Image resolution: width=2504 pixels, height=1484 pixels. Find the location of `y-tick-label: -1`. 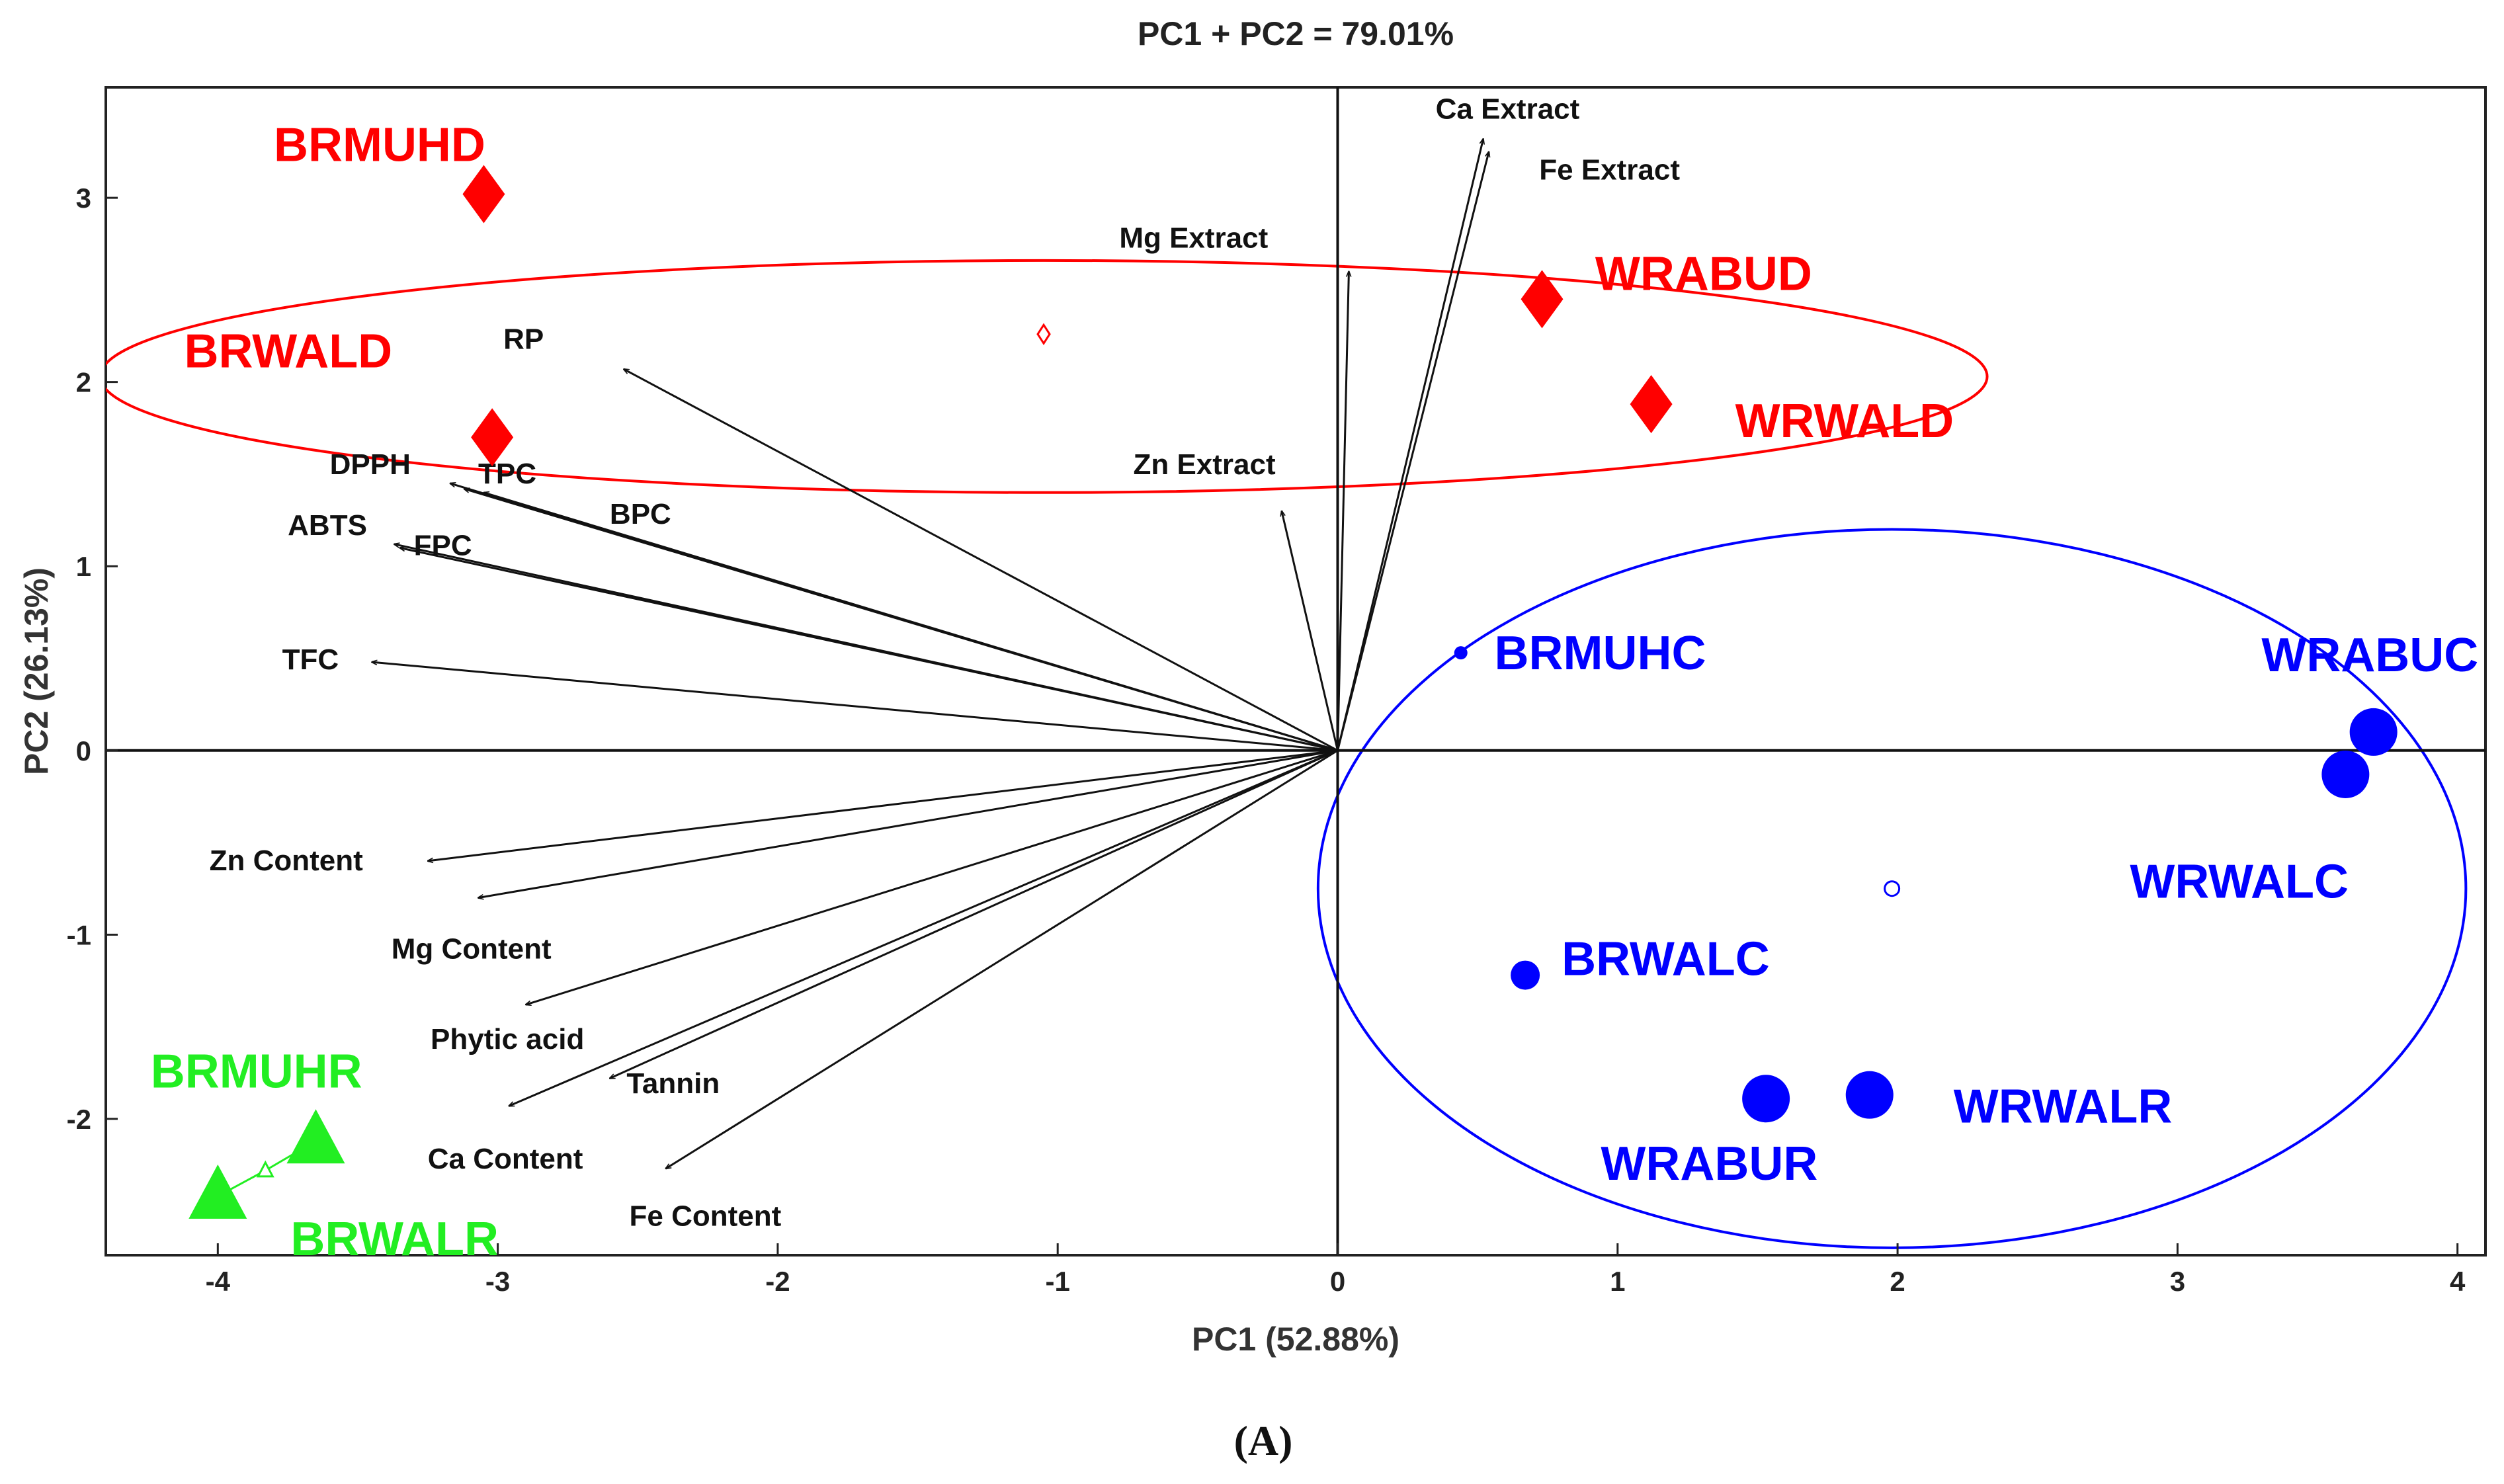

y-tick-label: -1 is located at coordinates (79, 935).